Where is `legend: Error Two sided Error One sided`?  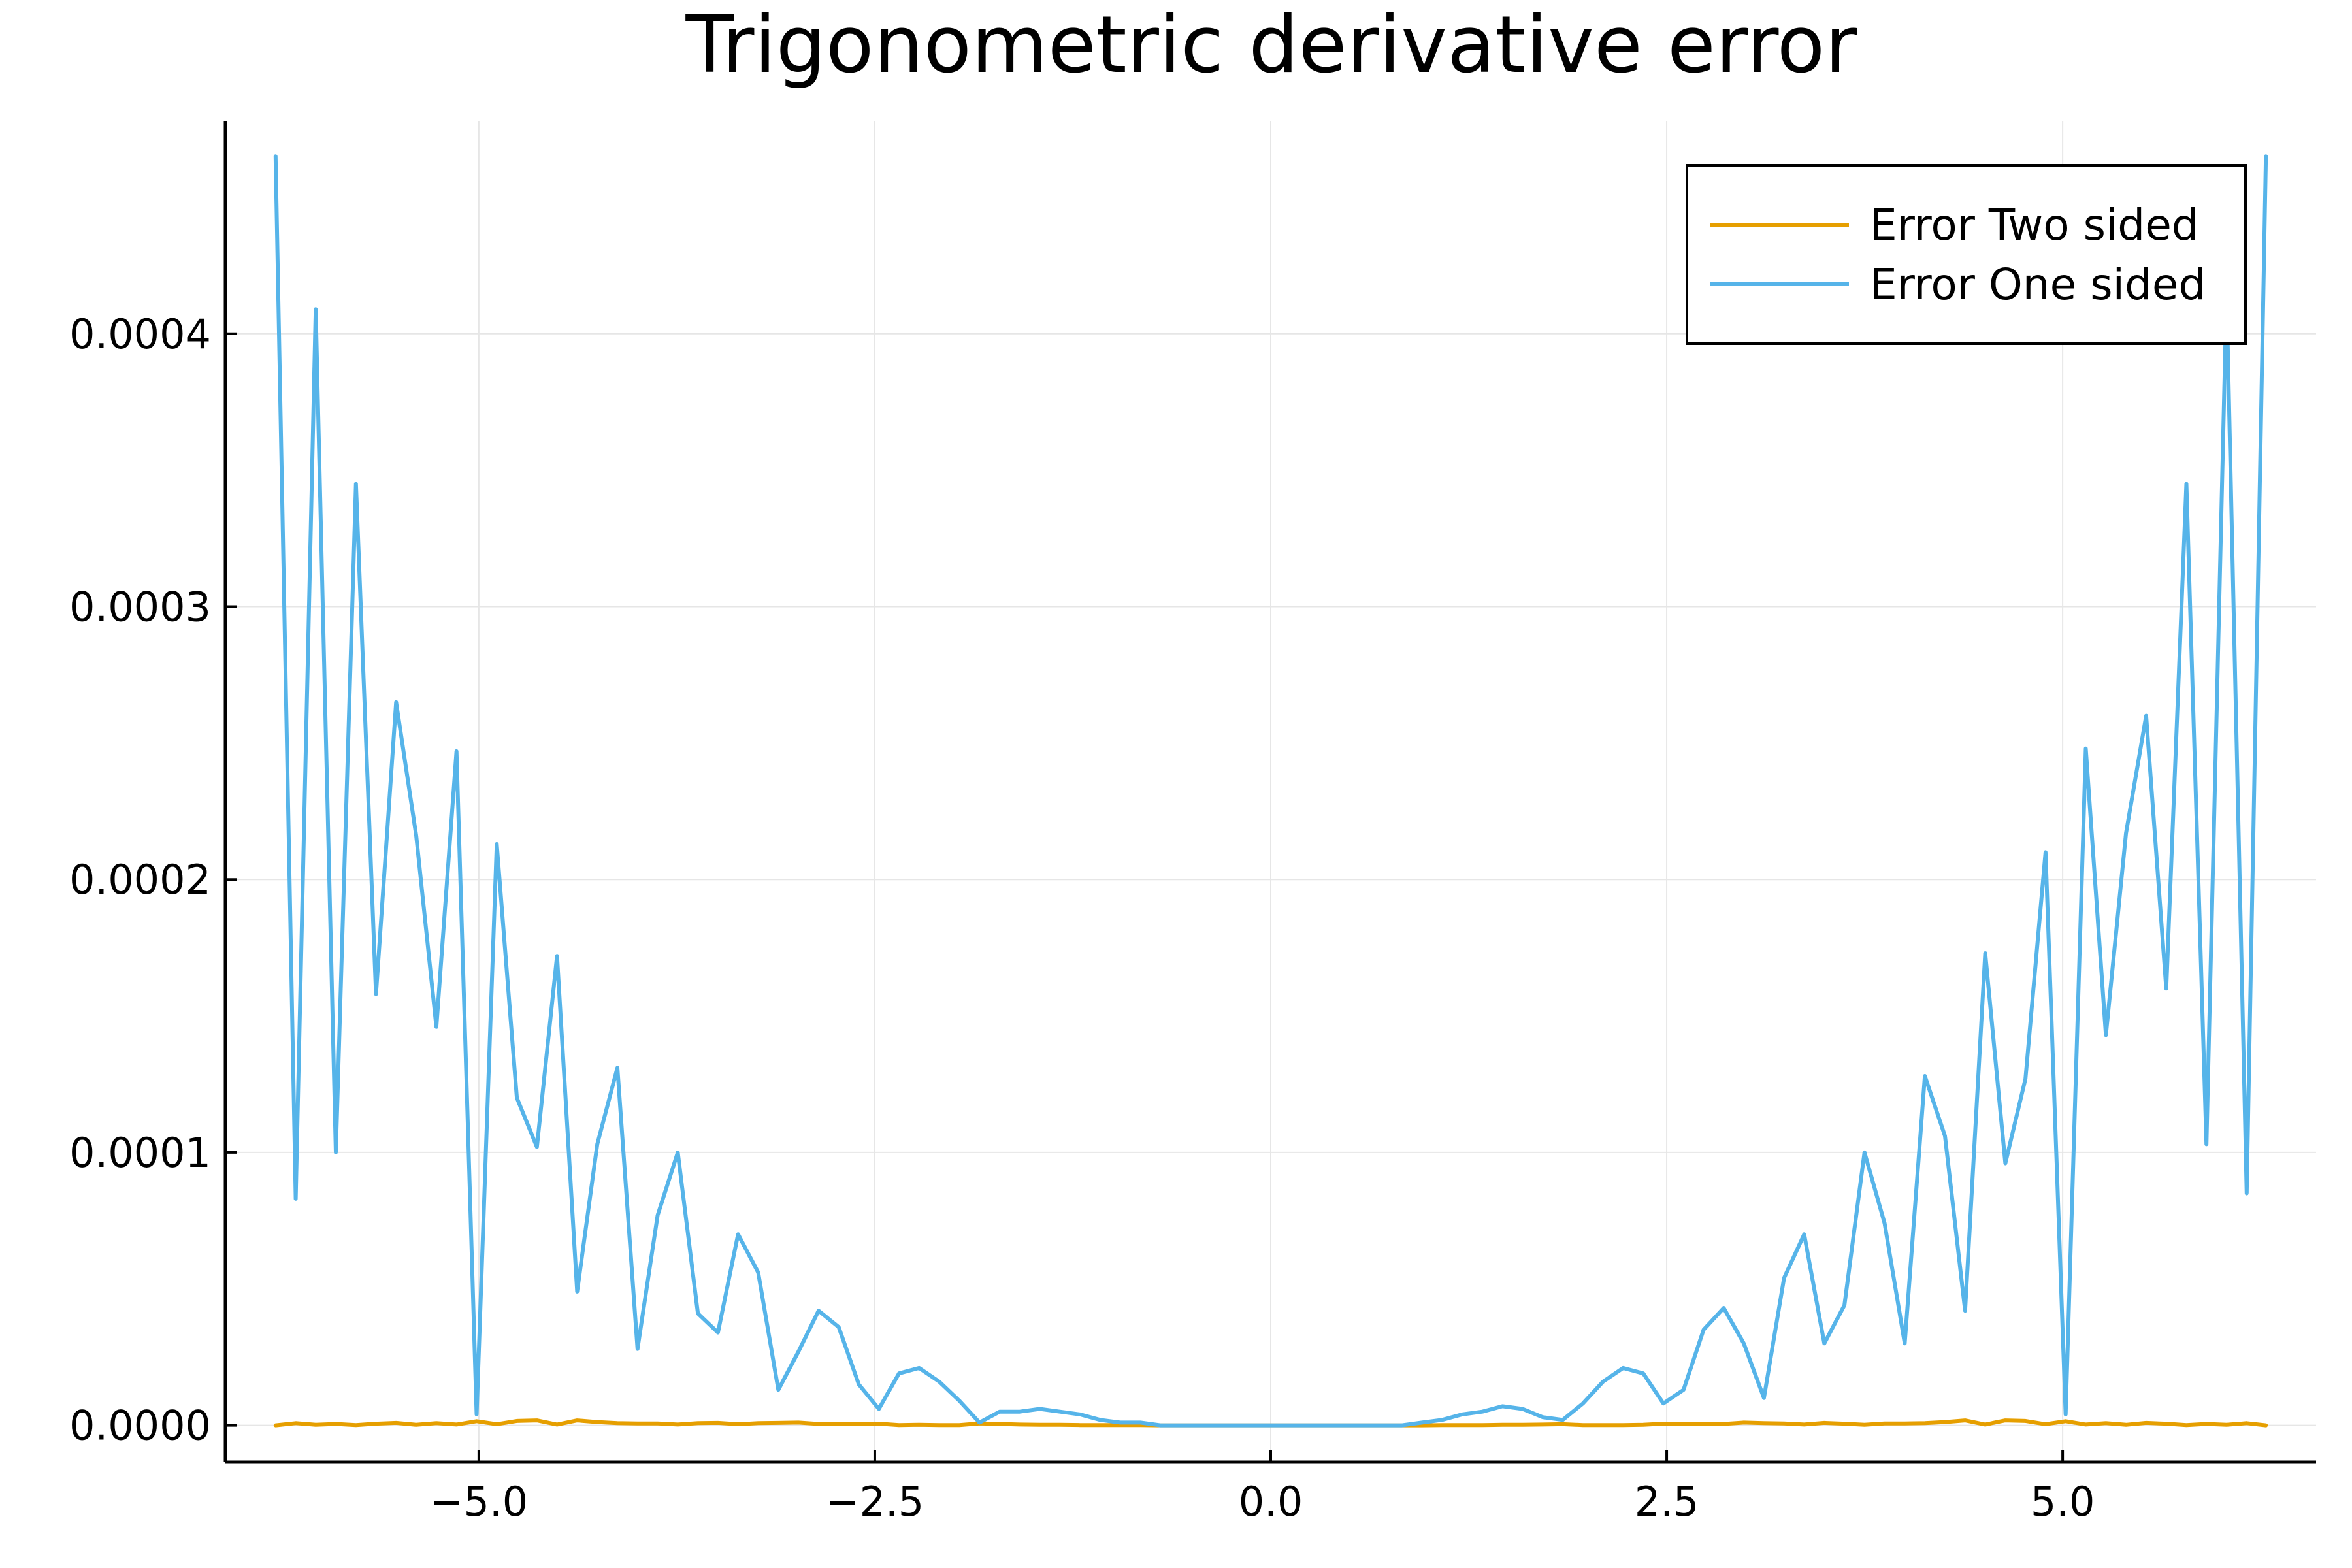 legend: Error Two sided Error One sided is located at coordinates (1966, 254).